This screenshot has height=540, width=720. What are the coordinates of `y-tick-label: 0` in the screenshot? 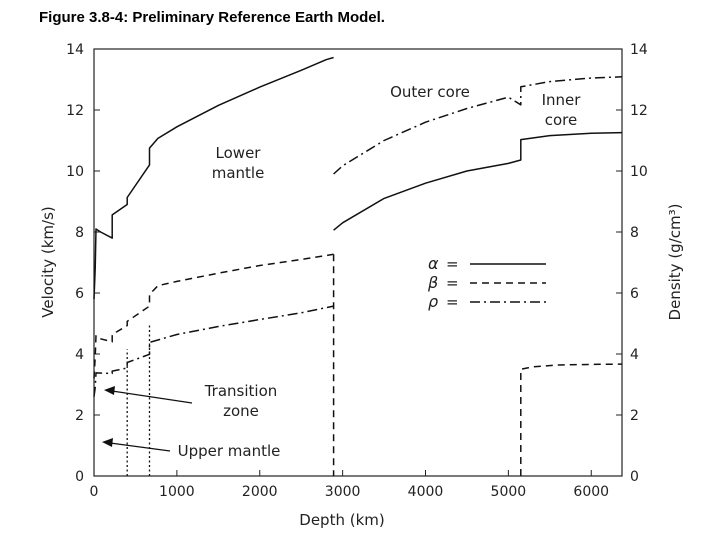 It's located at (79, 477).